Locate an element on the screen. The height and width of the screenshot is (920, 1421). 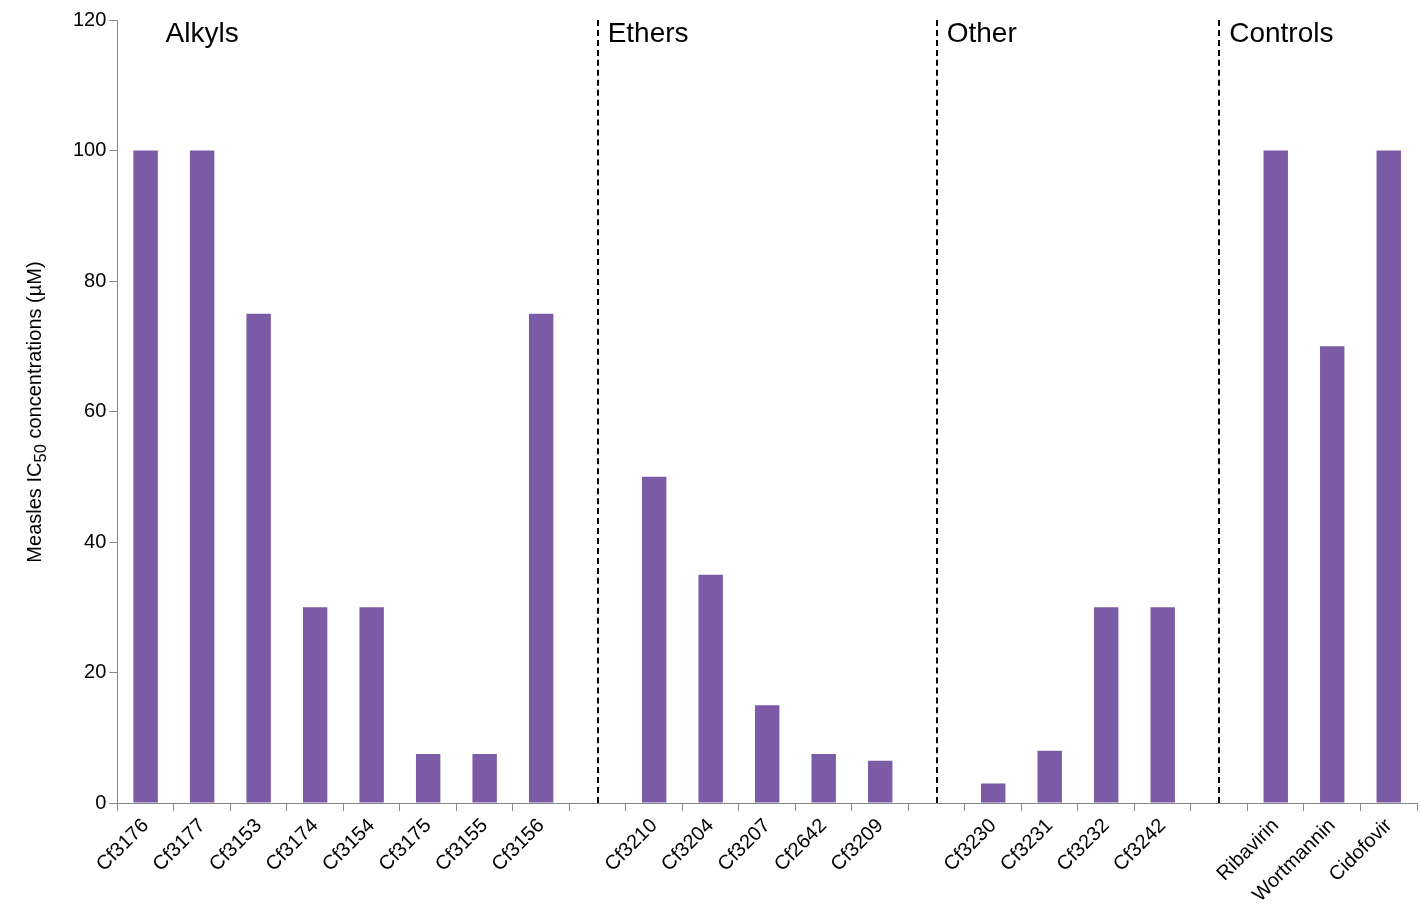
annotation: Controls is located at coordinates (1281, 32).